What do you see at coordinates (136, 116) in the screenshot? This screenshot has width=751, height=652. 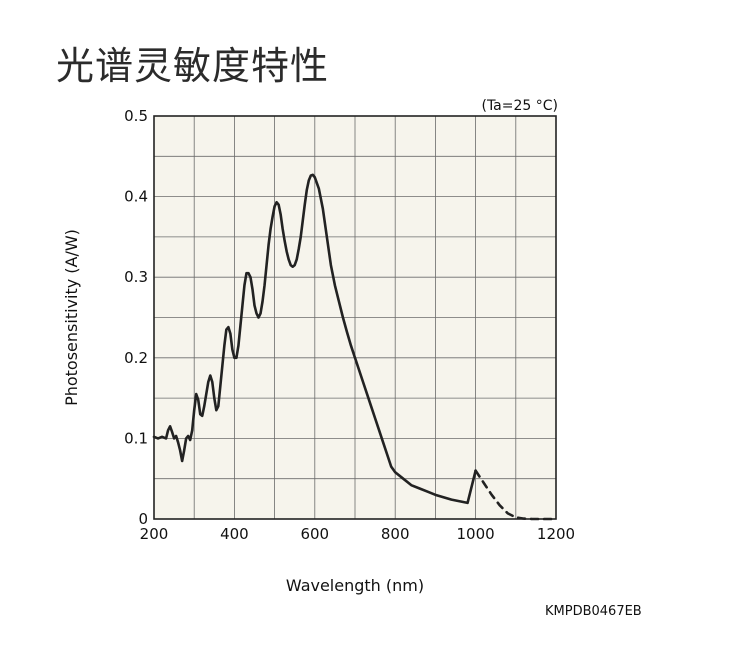 I see `y-tick-label: 0.5` at bounding box center [136, 116].